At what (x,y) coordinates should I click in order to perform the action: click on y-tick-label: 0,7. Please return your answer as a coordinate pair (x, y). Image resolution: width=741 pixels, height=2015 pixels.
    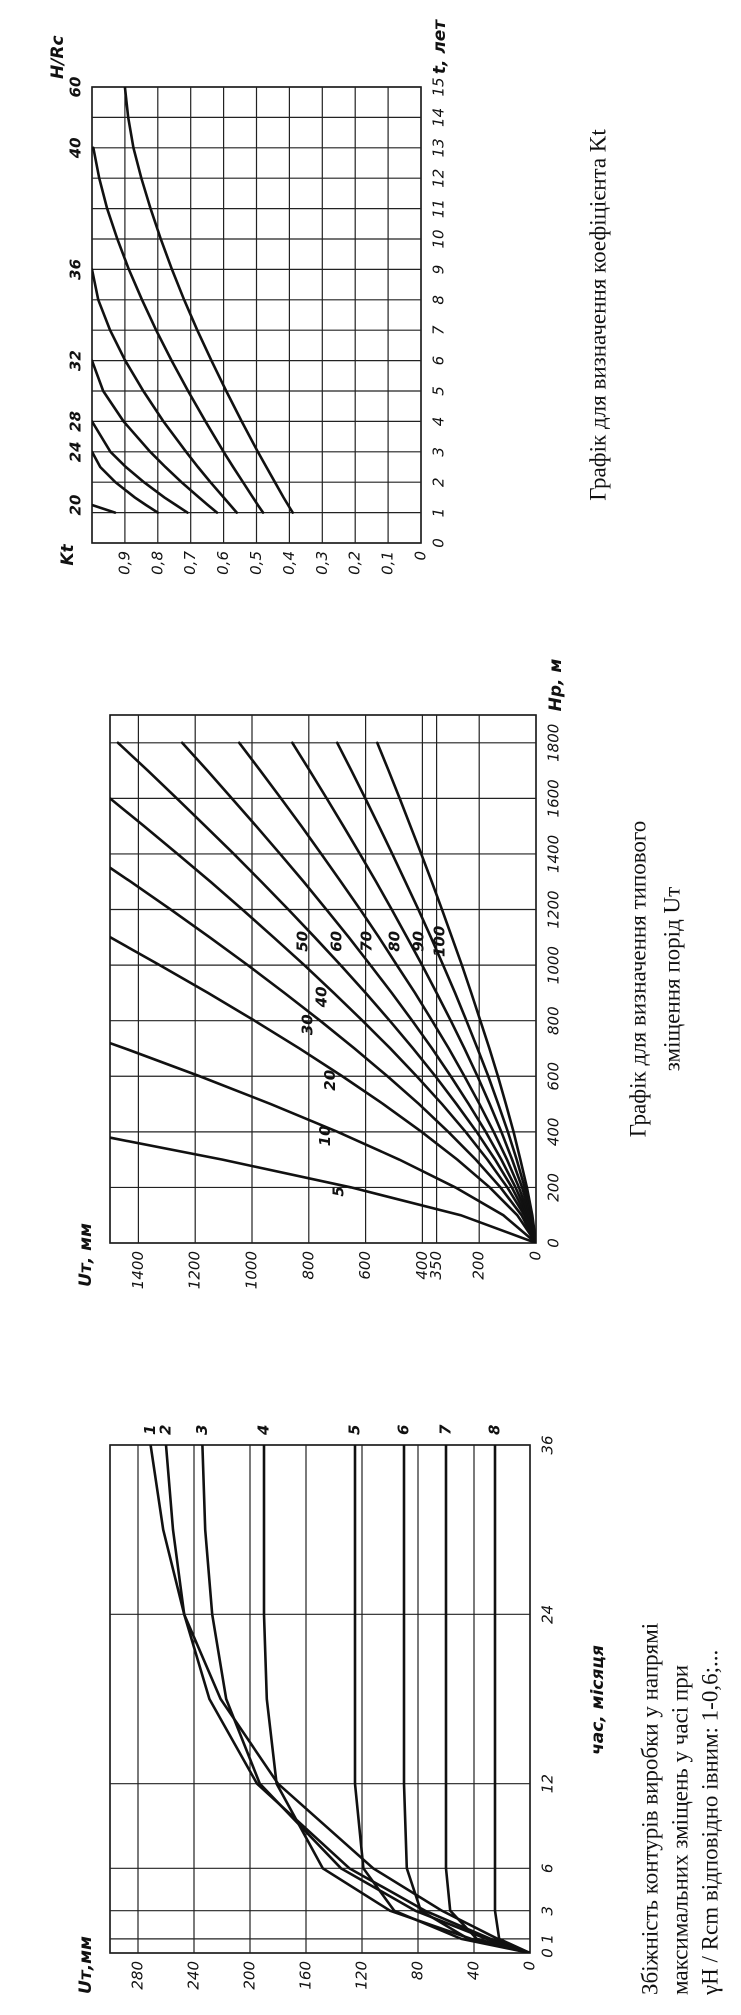
    Looking at the image, I should click on (190, 563).